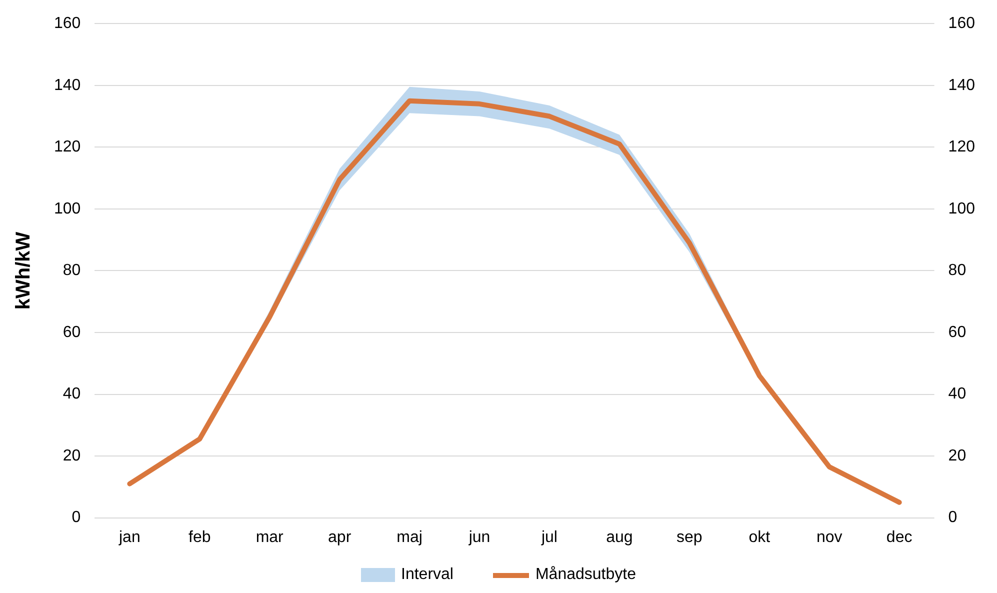 This screenshot has width=997, height=593. I want to click on x-tick-label: nov, so click(829, 537).